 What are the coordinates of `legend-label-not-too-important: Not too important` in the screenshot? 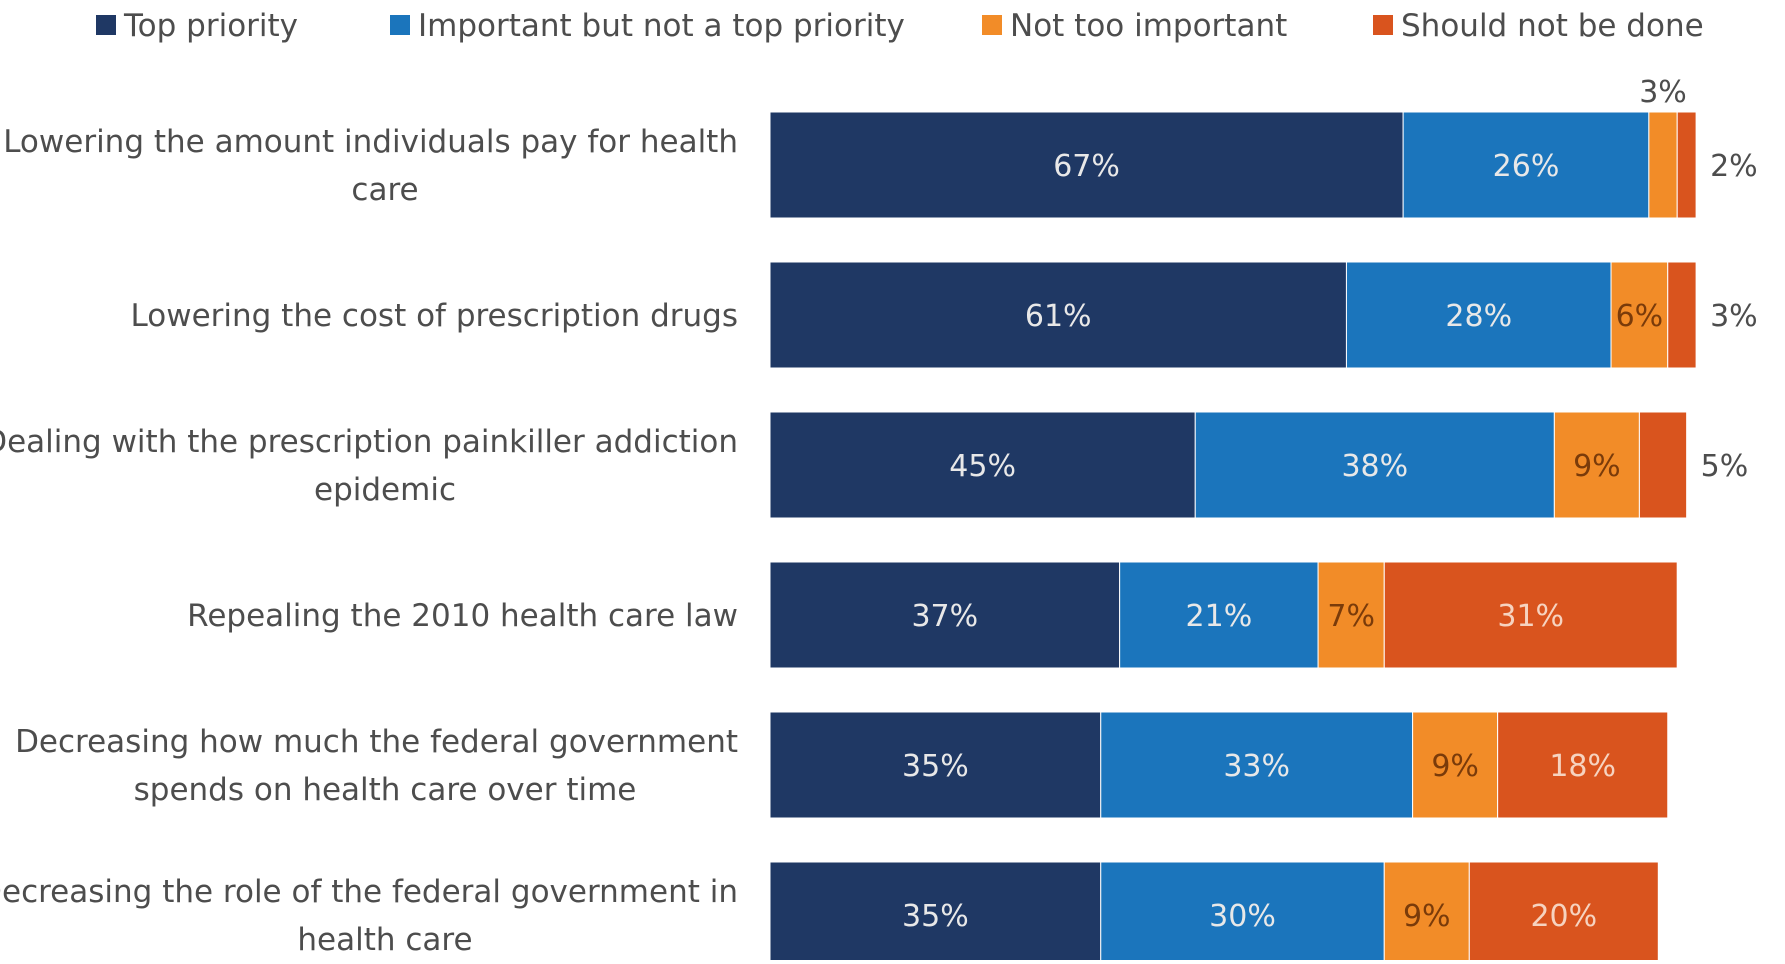 It's located at (1148, 26).